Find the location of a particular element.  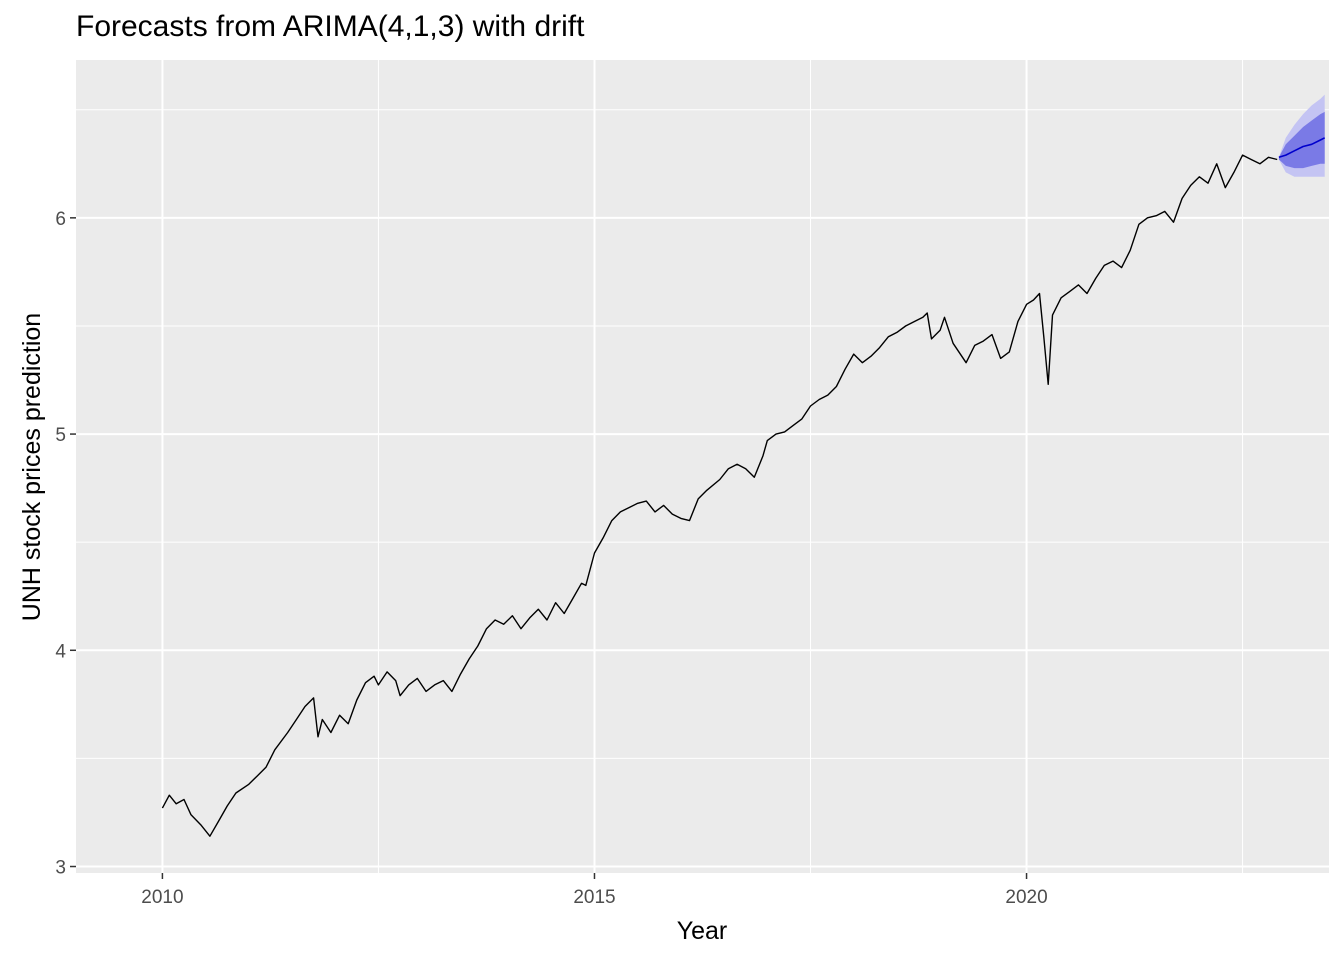

y-tick-label: 6 is located at coordinates (60, 219).